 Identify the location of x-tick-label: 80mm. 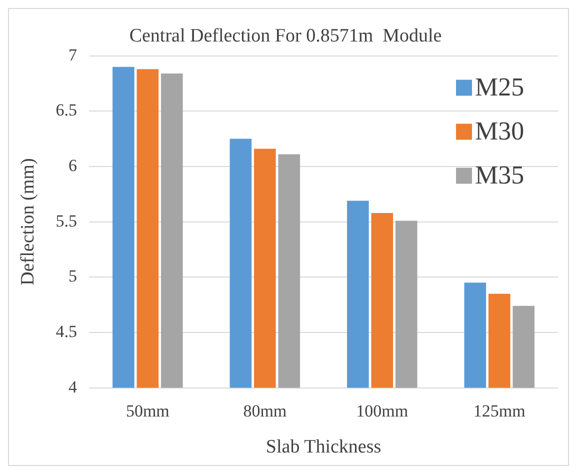
(265, 410).